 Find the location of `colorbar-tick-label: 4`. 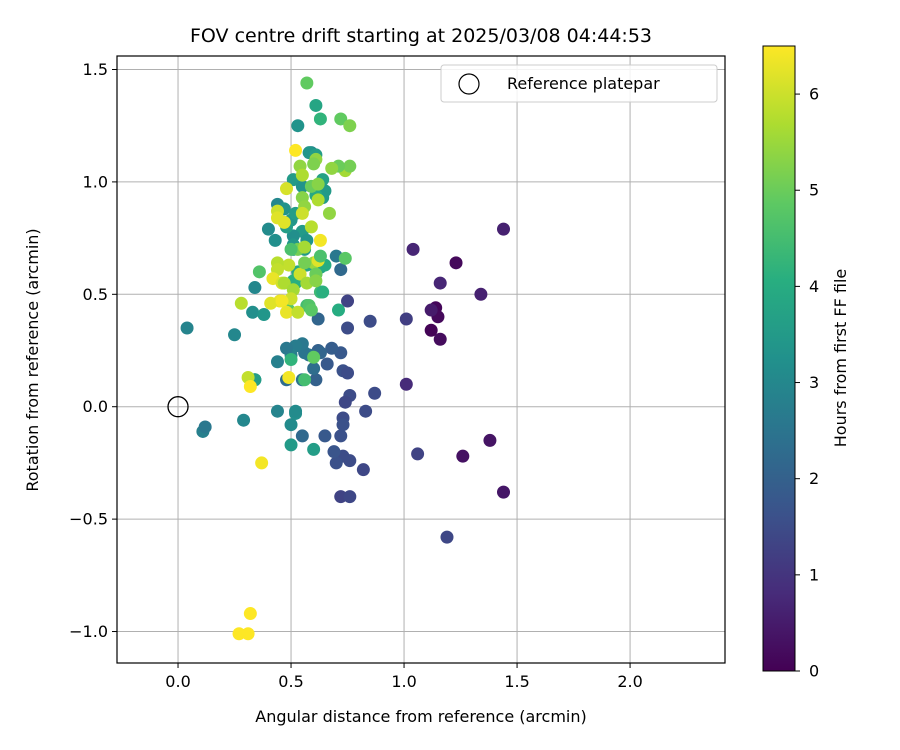

colorbar-tick-label: 4 is located at coordinates (814, 286).